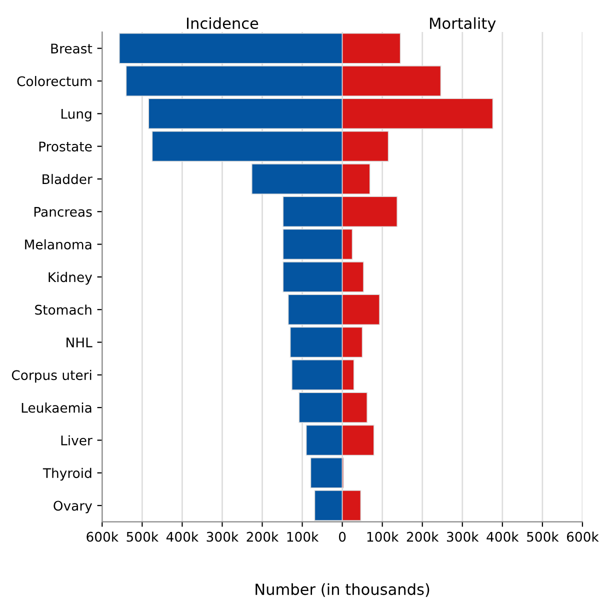 This screenshot has width=608, height=604. Describe the element at coordinates (70, 278) in the screenshot. I see `y-tick-label: Kidney` at that location.